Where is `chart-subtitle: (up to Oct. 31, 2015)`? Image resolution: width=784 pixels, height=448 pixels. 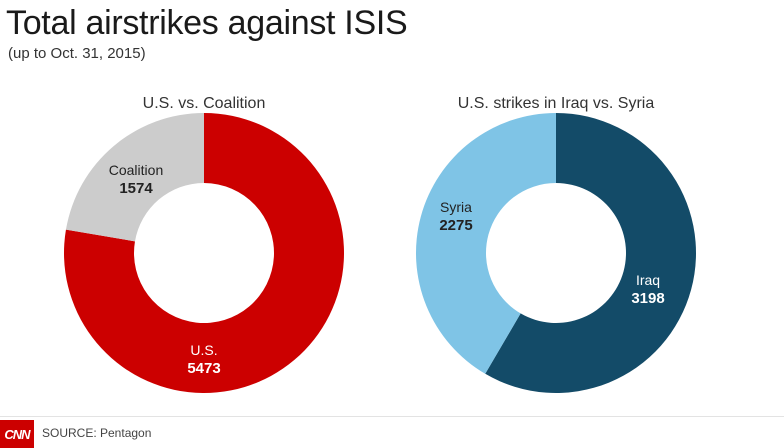 chart-subtitle: (up to Oct. 31, 2015) is located at coordinates (77, 53).